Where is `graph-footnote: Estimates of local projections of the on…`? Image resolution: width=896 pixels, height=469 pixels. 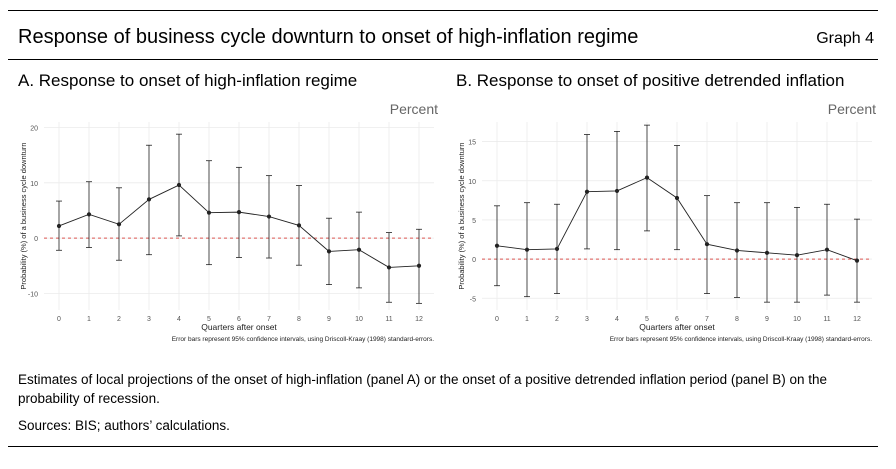 graph-footnote: Estimates of local projections of the on… is located at coordinates (422, 389).